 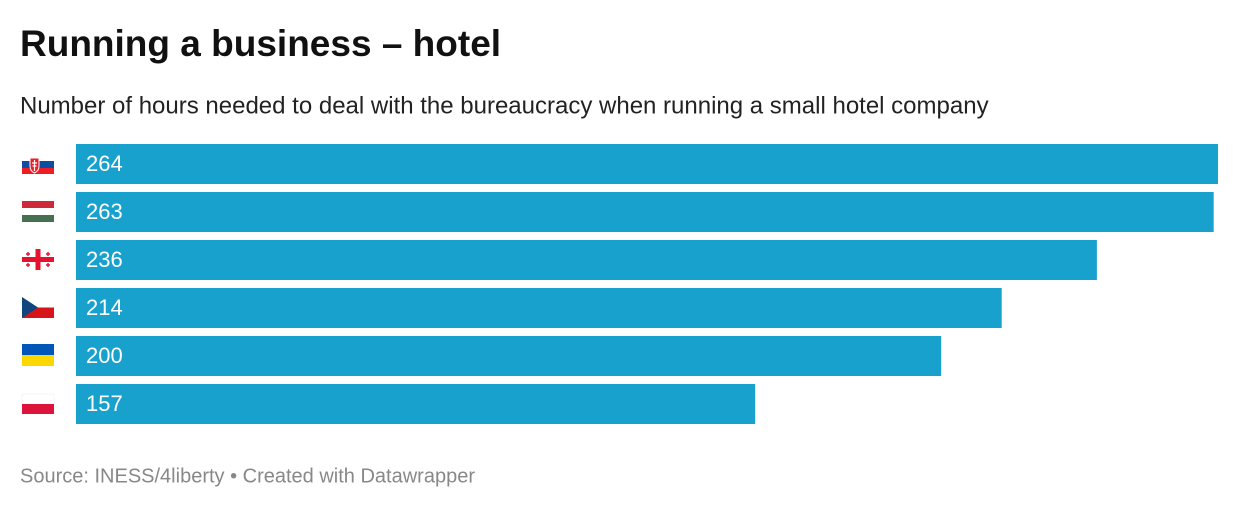 What do you see at coordinates (104, 211) in the screenshot?
I see `value-label: 263` at bounding box center [104, 211].